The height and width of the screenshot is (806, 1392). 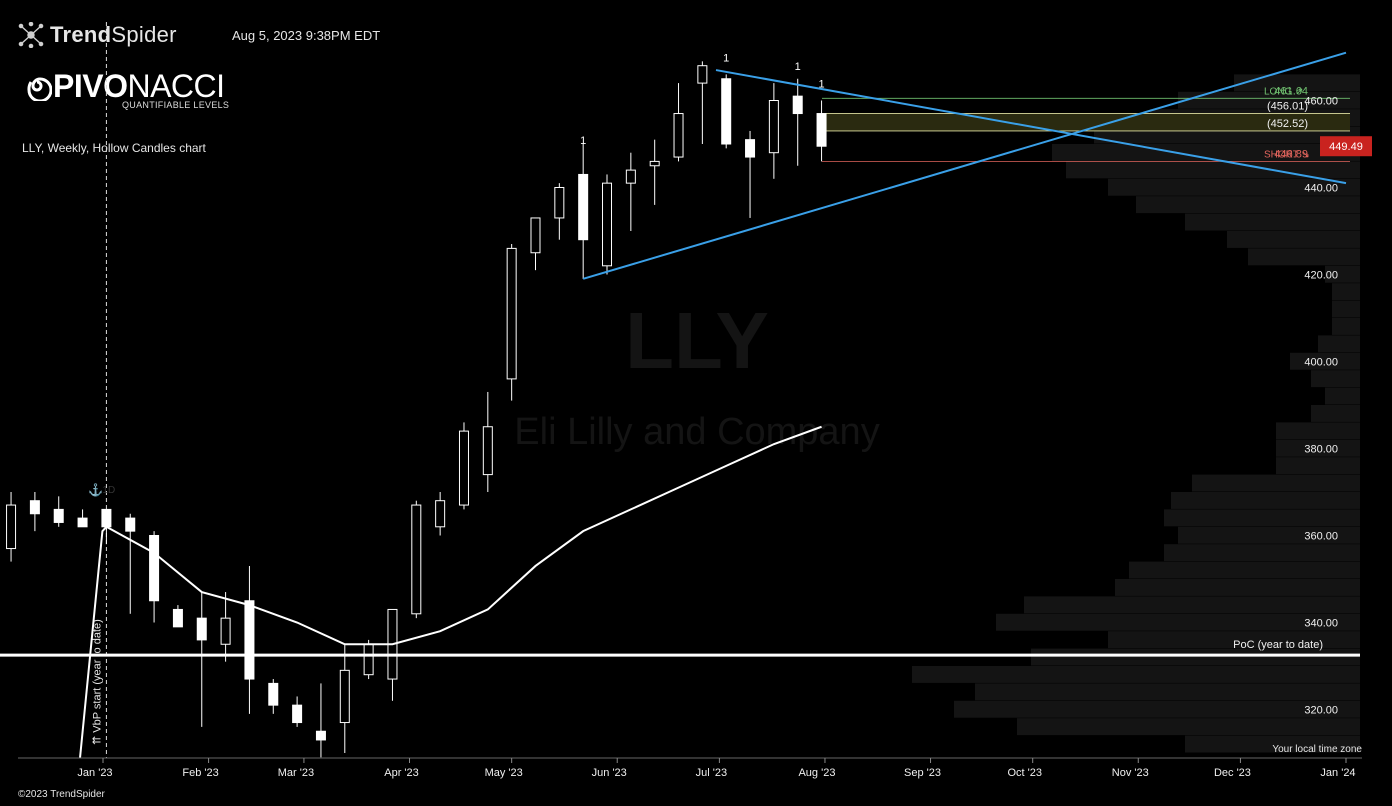 What do you see at coordinates (922, 773) in the screenshot?
I see `x-tick-label: Sep '23` at bounding box center [922, 773].